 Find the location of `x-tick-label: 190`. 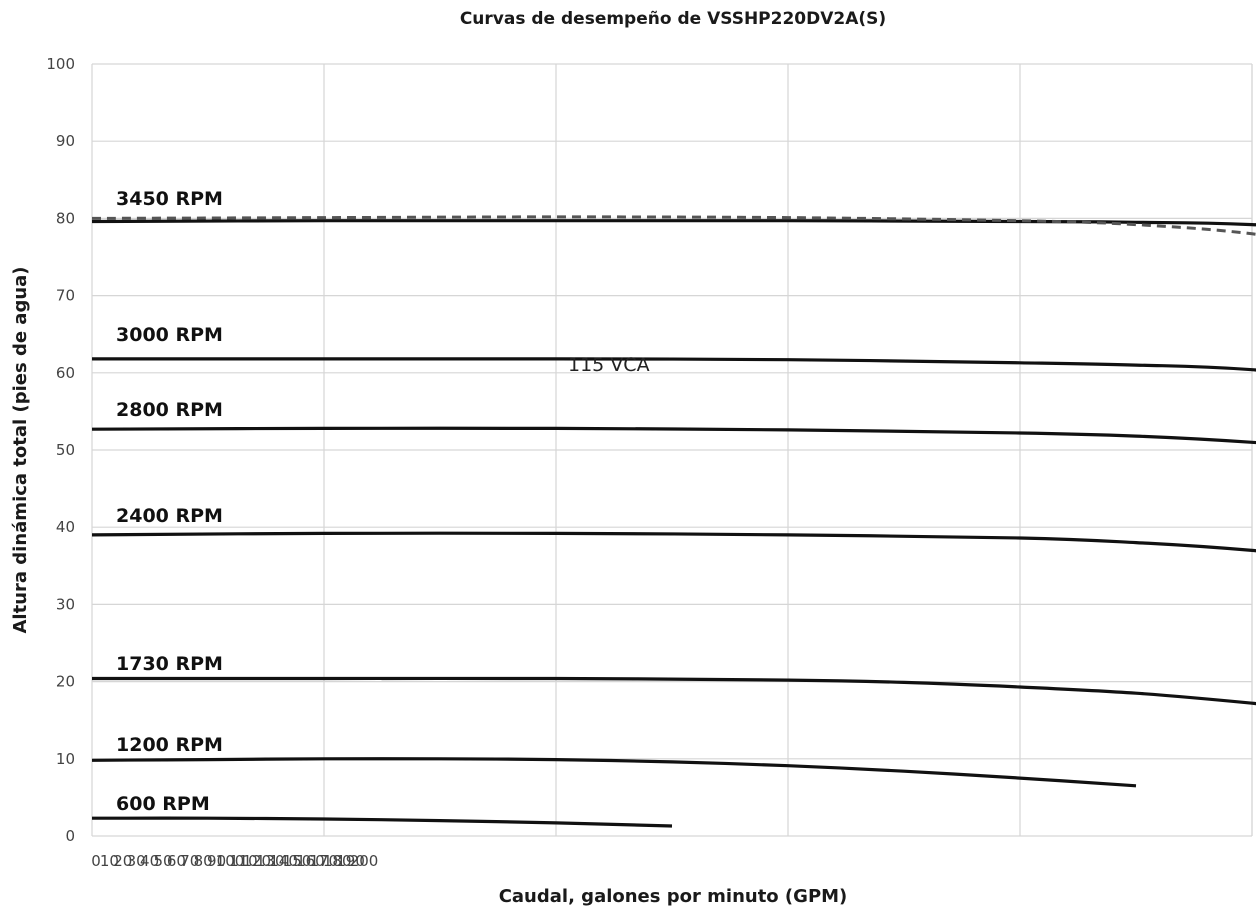

x-tick-label: 190 is located at coordinates (350, 861).